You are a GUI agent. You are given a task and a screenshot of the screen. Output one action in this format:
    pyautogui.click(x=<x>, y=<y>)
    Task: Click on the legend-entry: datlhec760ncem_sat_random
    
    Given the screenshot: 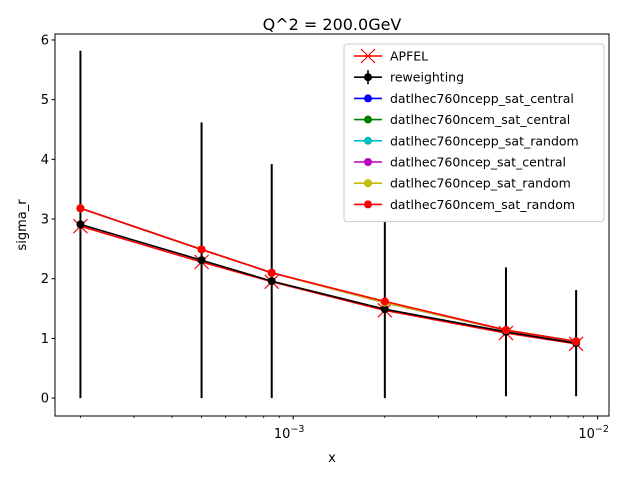 What is the action you would take?
    pyautogui.click(x=464, y=204)
    